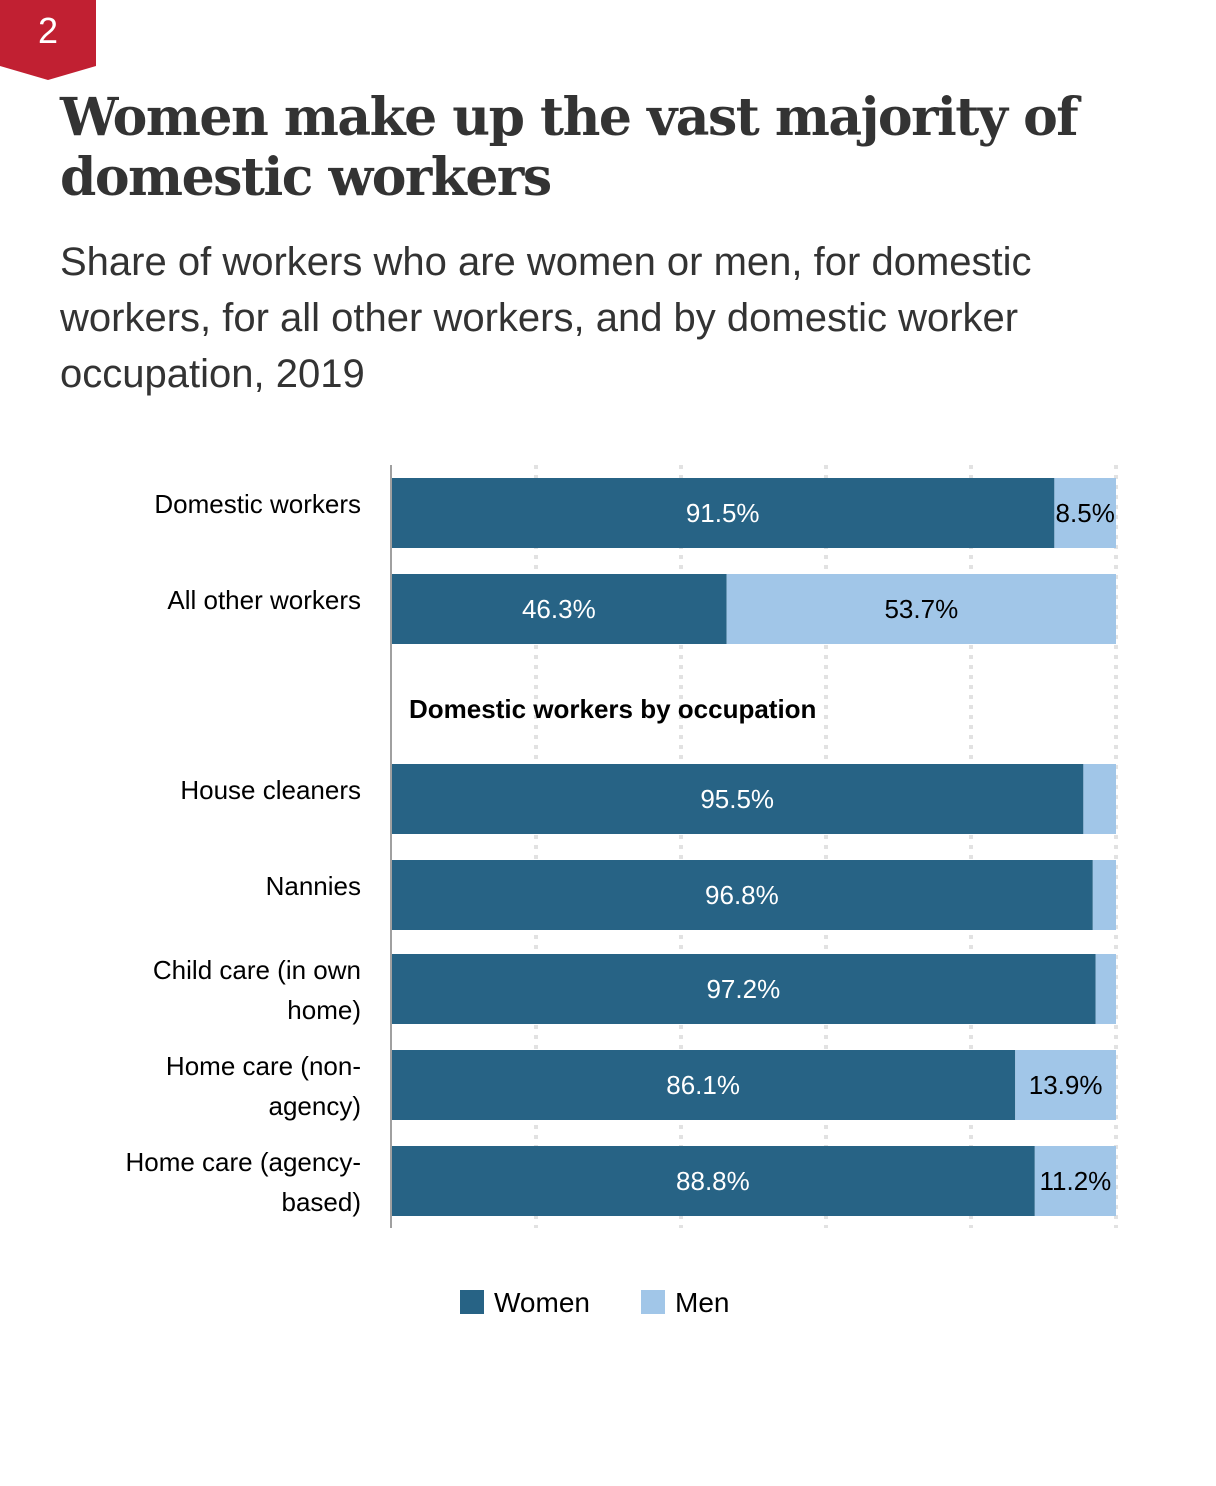  I want to click on value-label-men: 11.2%, so click(1076, 1181).